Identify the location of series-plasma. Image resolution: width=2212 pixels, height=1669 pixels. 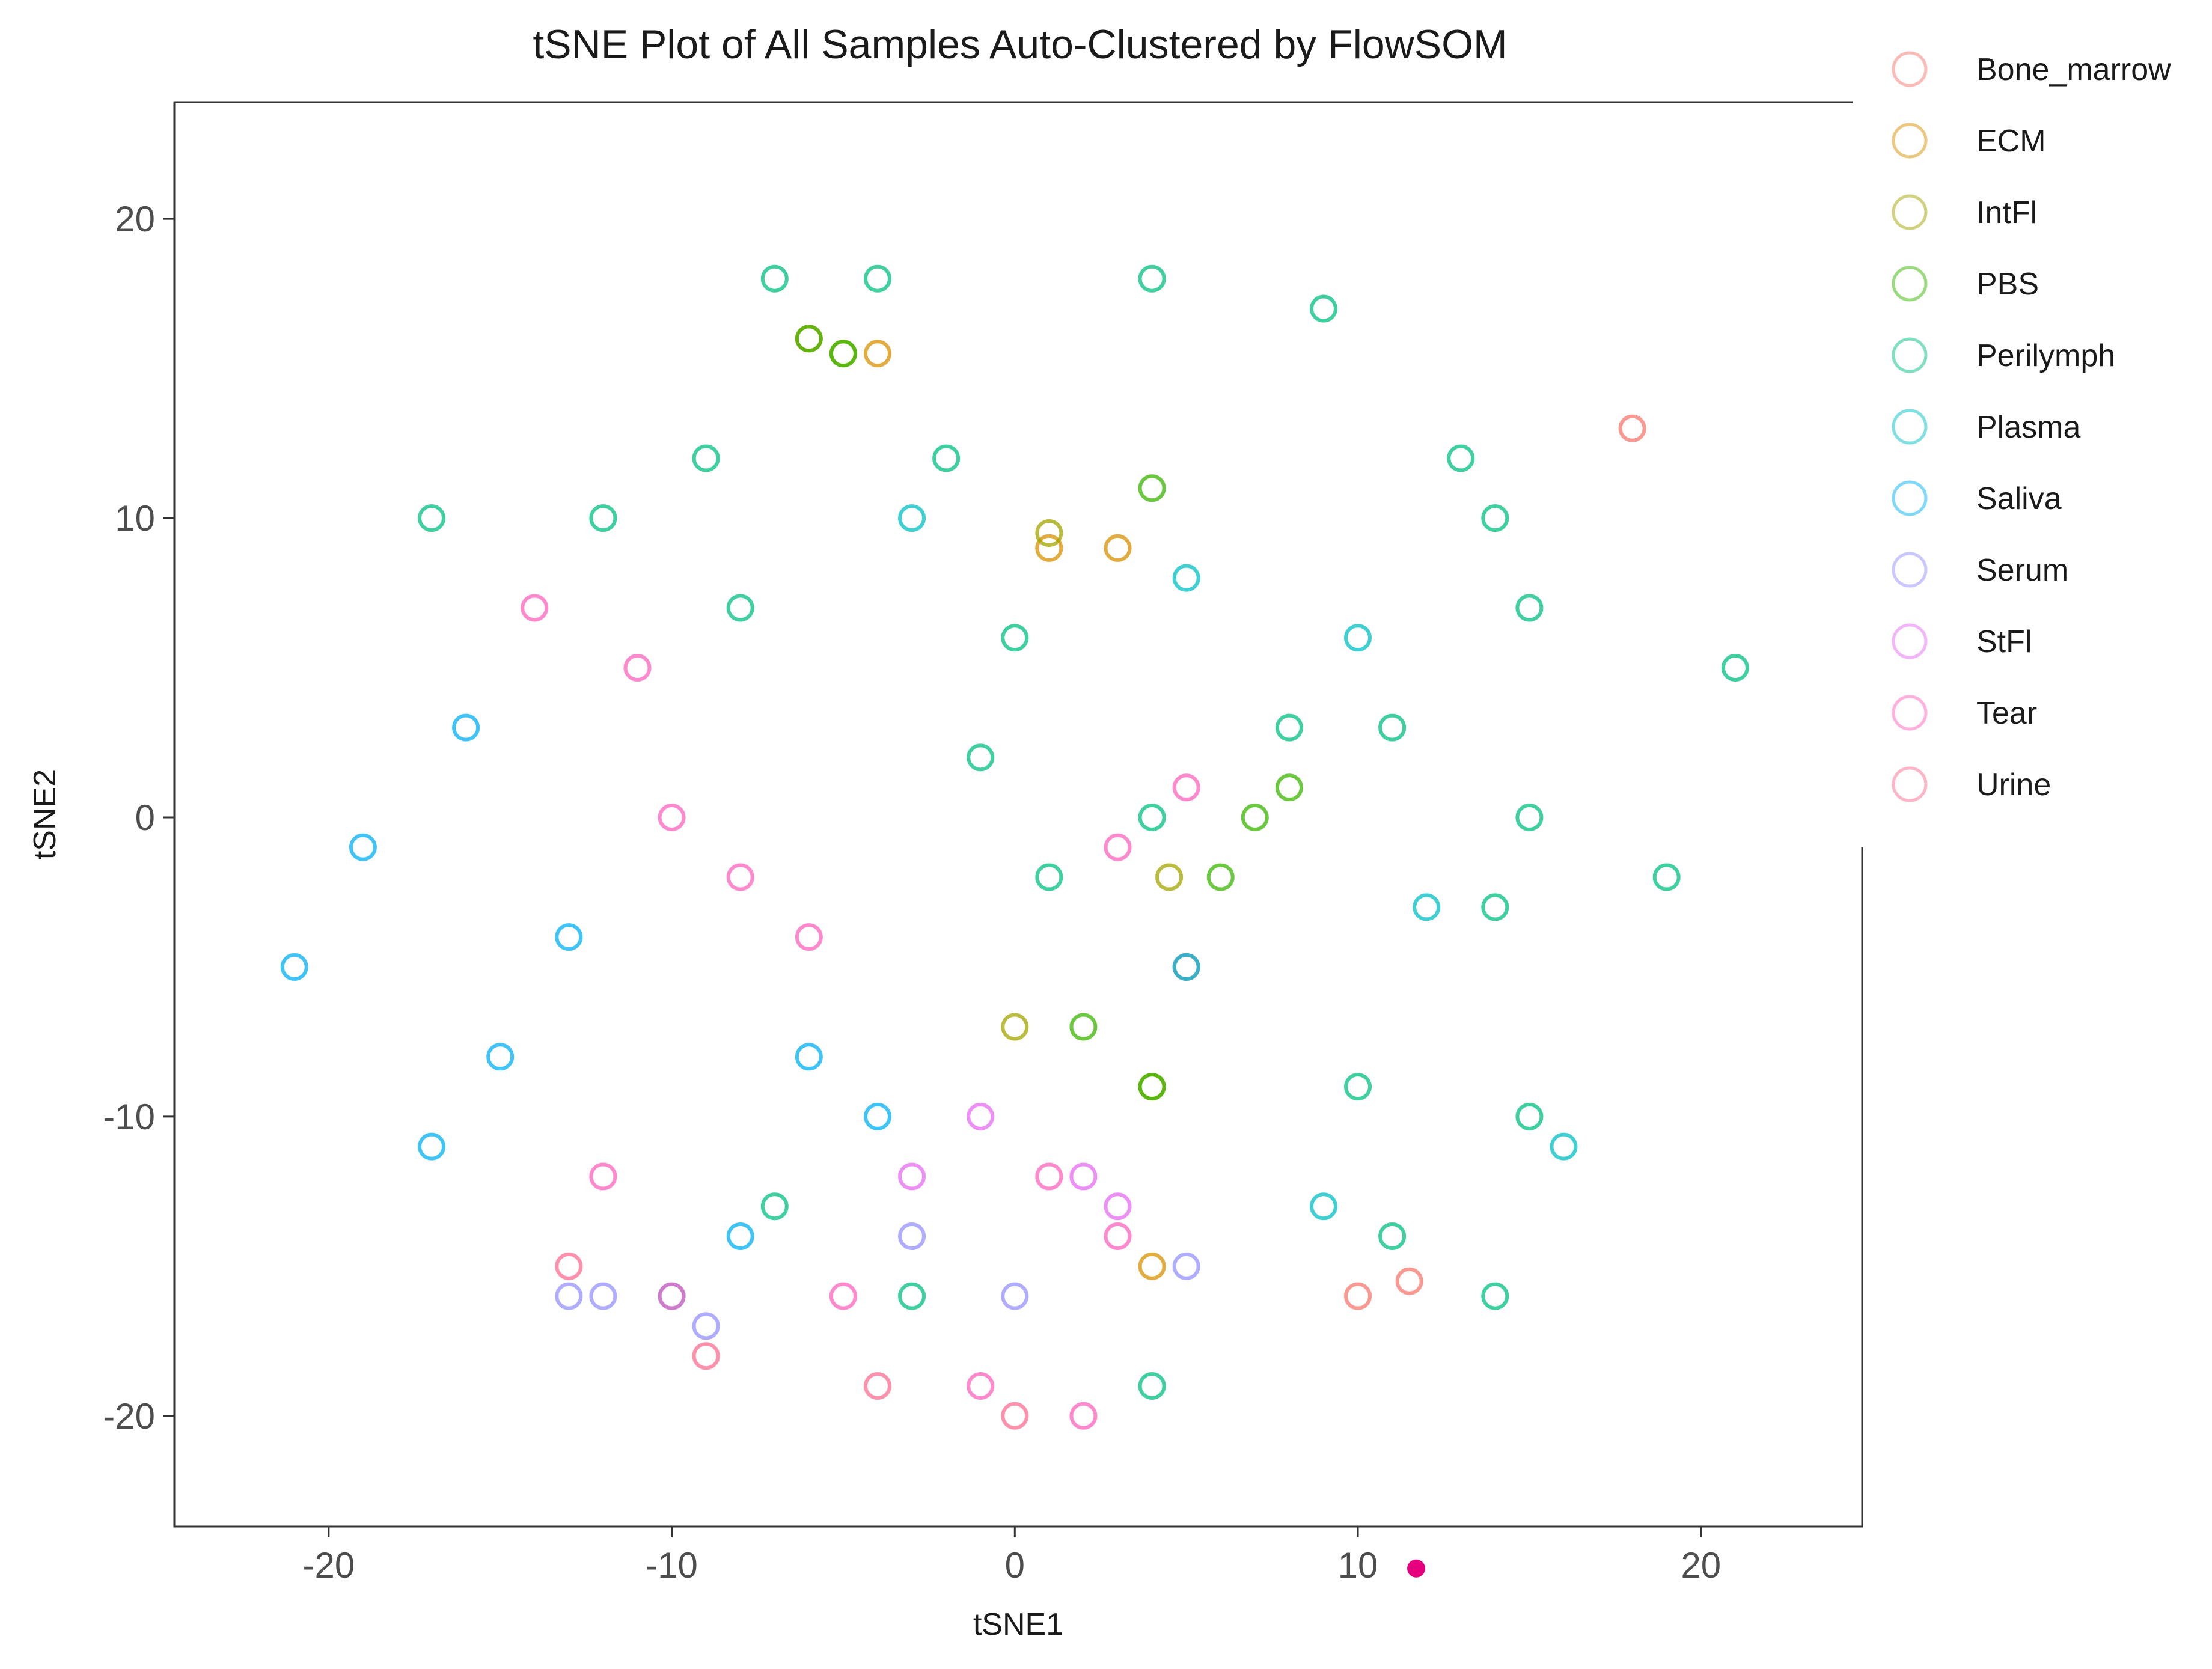
(1238, 862).